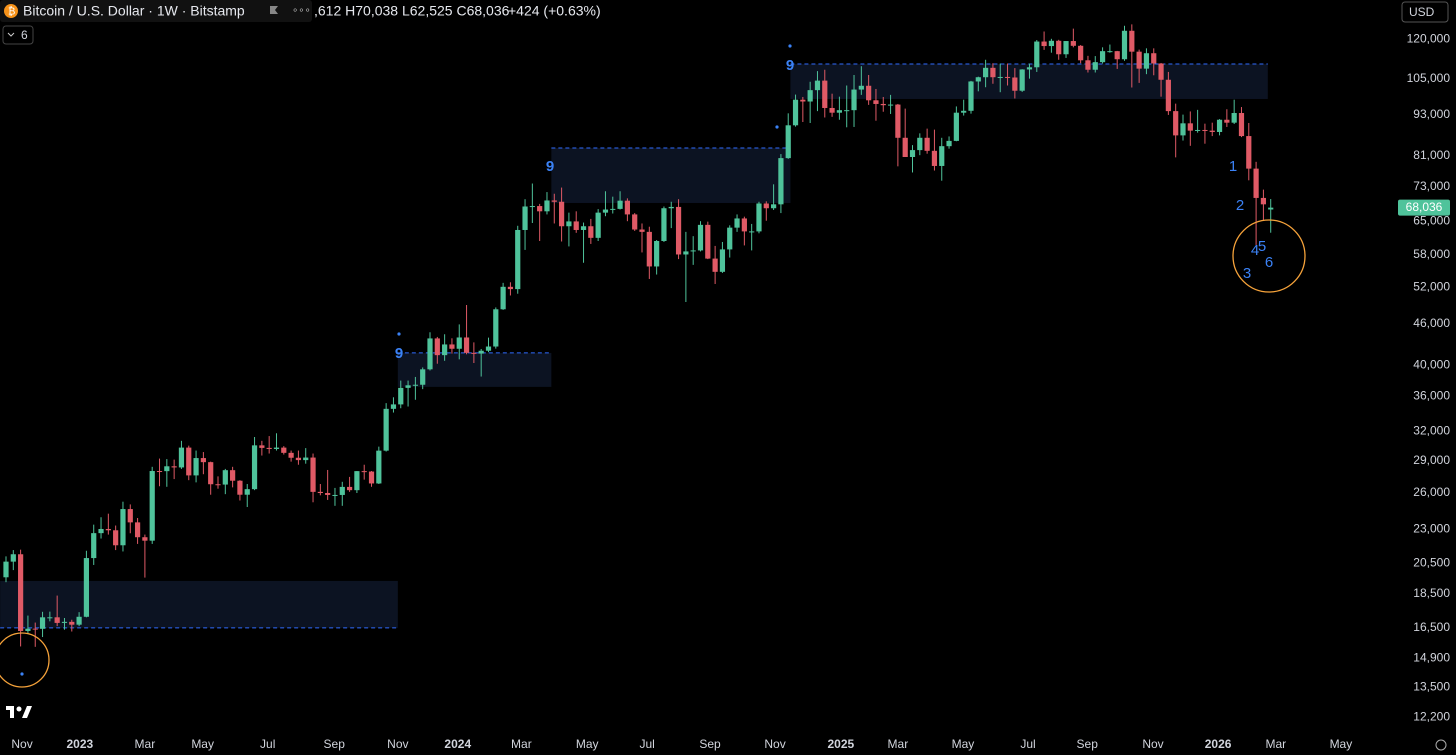  I want to click on td-count: 1, so click(1233, 166).